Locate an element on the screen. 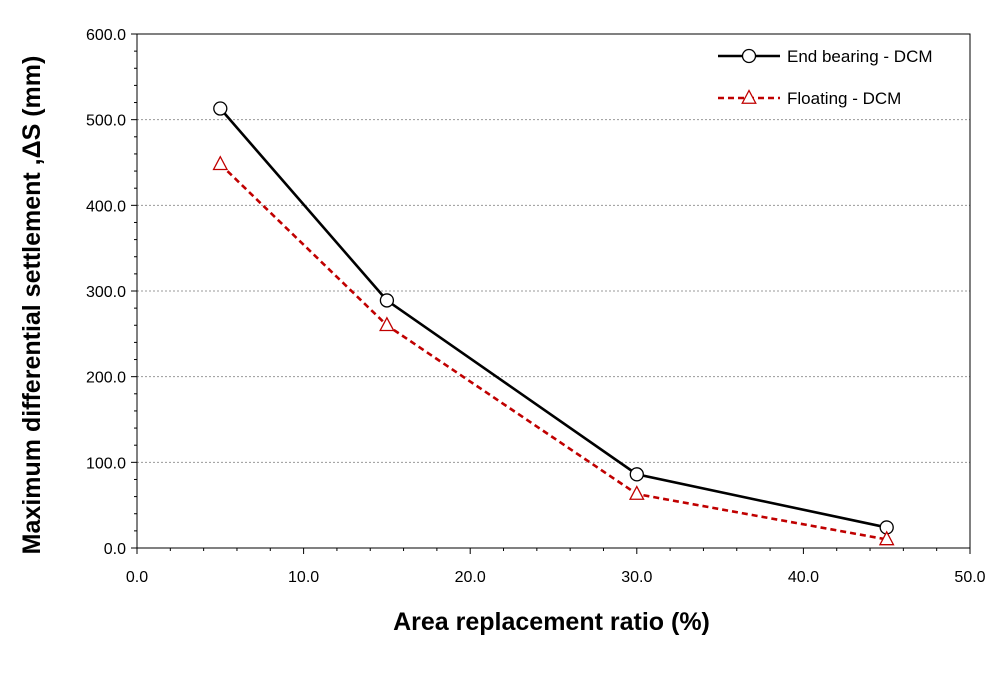 The height and width of the screenshot is (675, 1004). y-tick-labels: 0.0 100.0 200.0 300.0 400.0 500.0 600.0 is located at coordinates (106, 292).